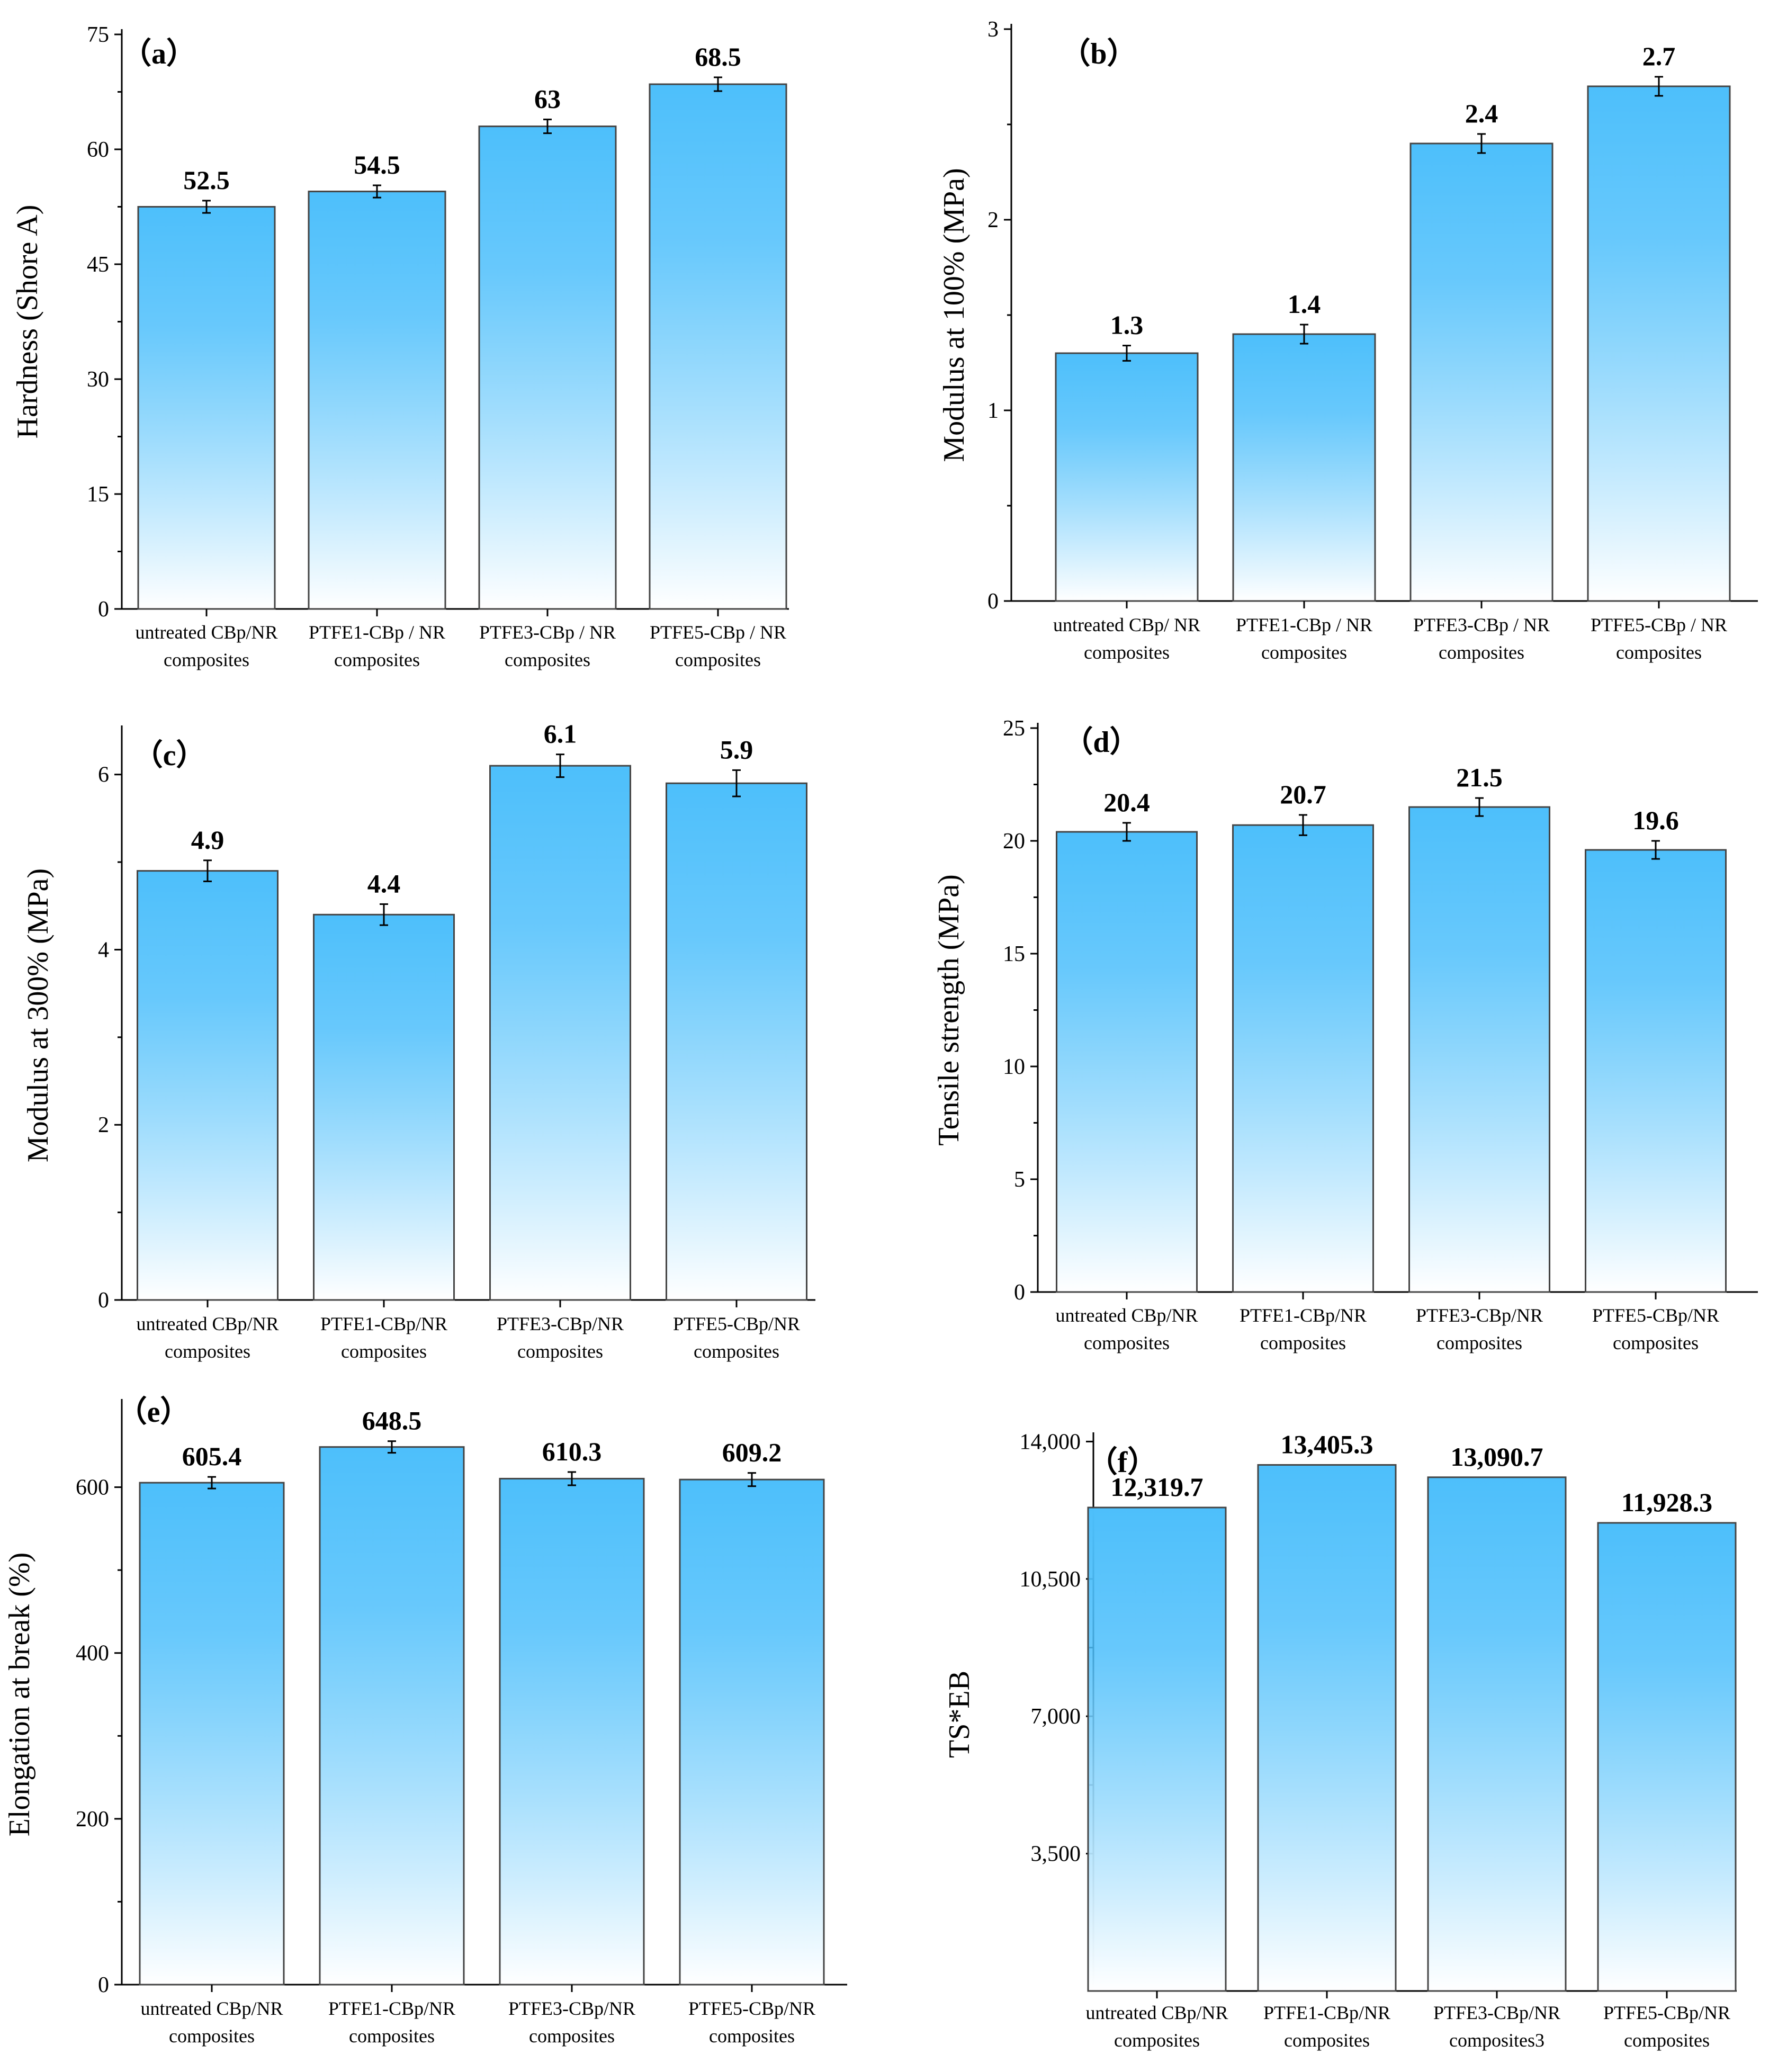 This screenshot has height=2072, width=1769. Describe the element at coordinates (1126, 624) in the screenshot. I see `x-tick-label: untreated CBp/ NR` at that location.